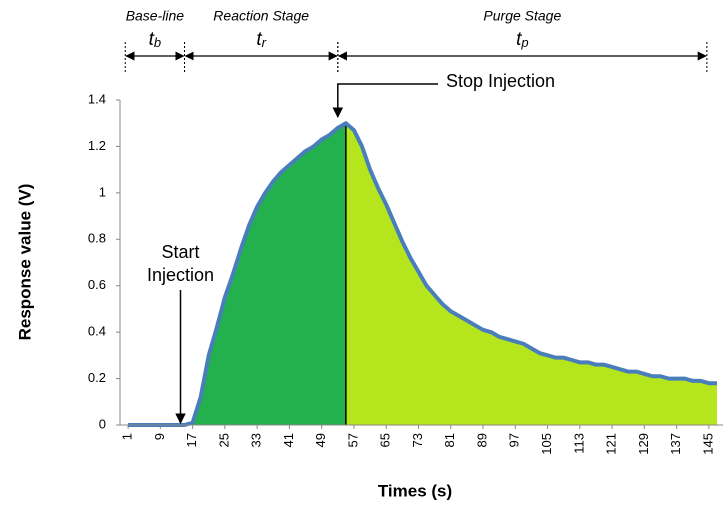 Image resolution: width=723 pixels, height=506 pixels. What do you see at coordinates (500, 81) in the screenshot?
I see `annotation-text: Stop Injection` at bounding box center [500, 81].